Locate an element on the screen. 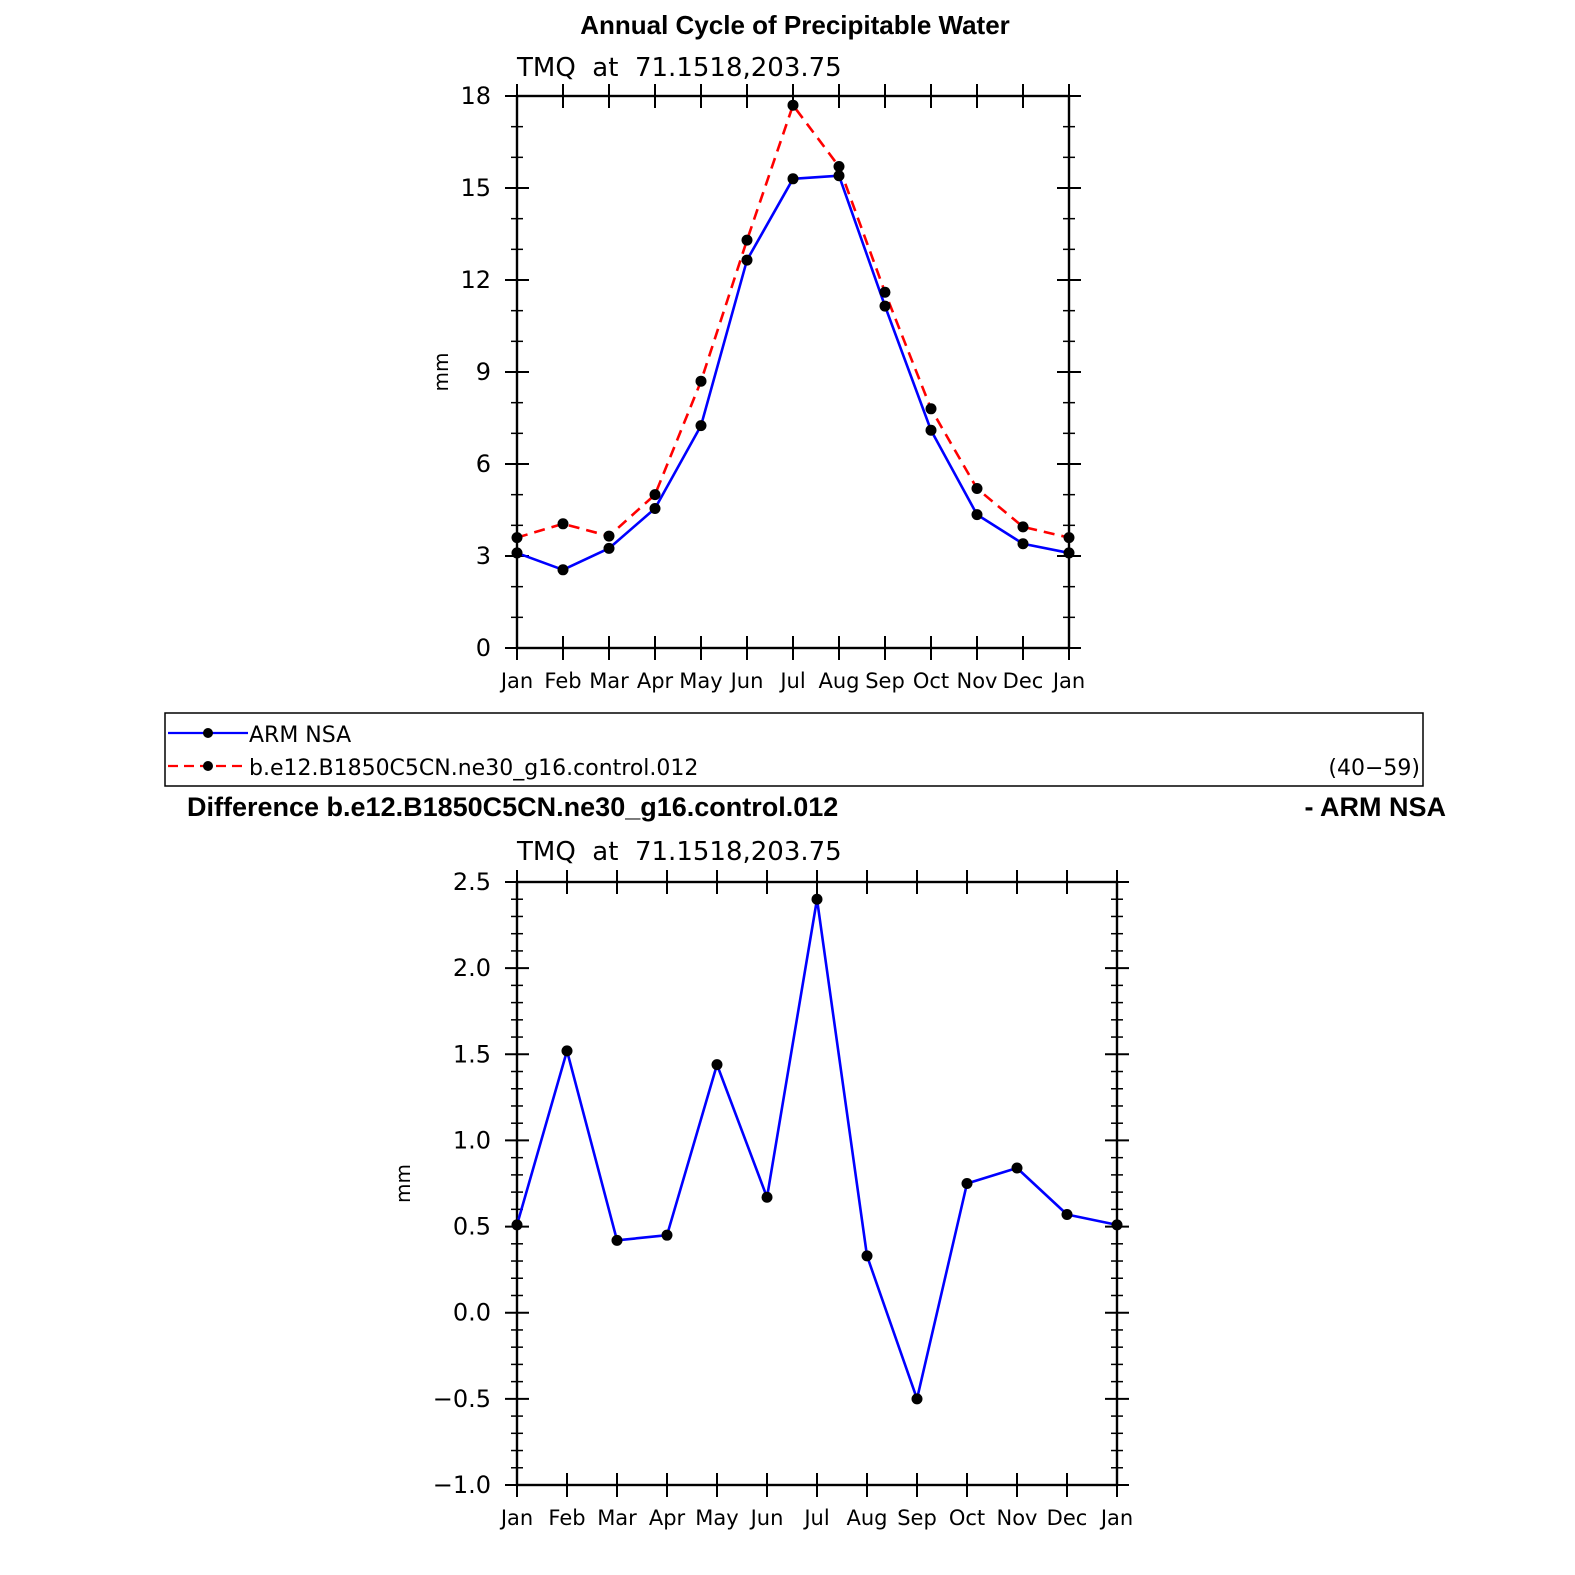 This screenshot has width=1575, height=1575. y-tick-label: 2.0 is located at coordinates (472, 968).